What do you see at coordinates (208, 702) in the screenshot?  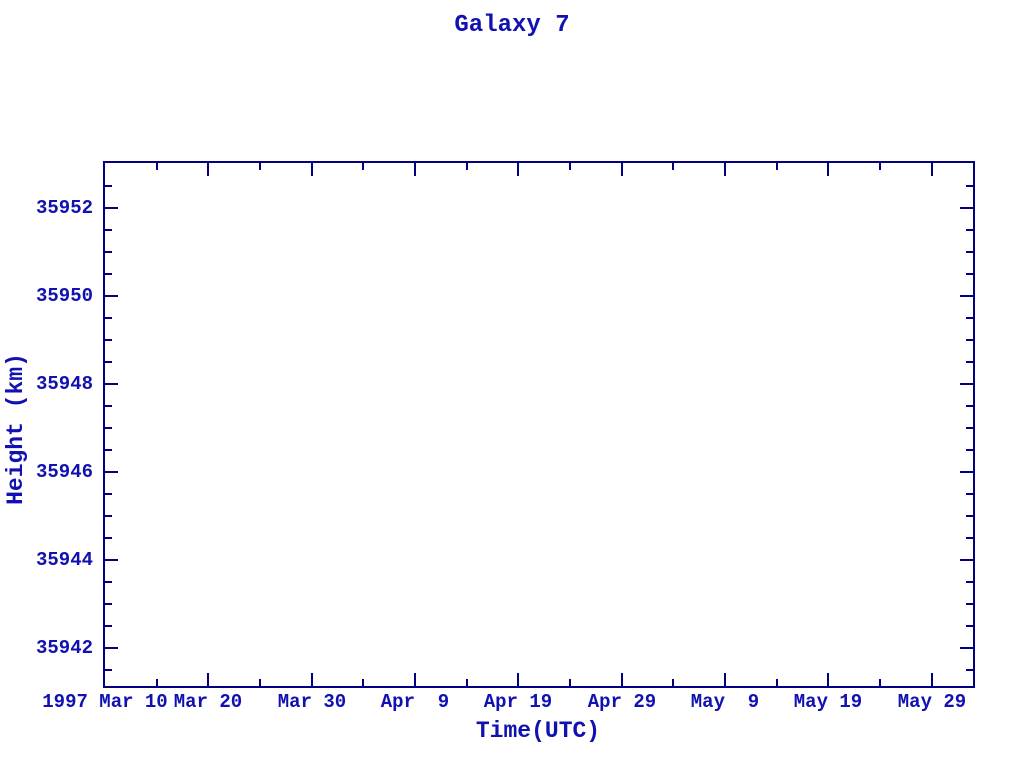 I see `x-tick-label: Mar 20` at bounding box center [208, 702].